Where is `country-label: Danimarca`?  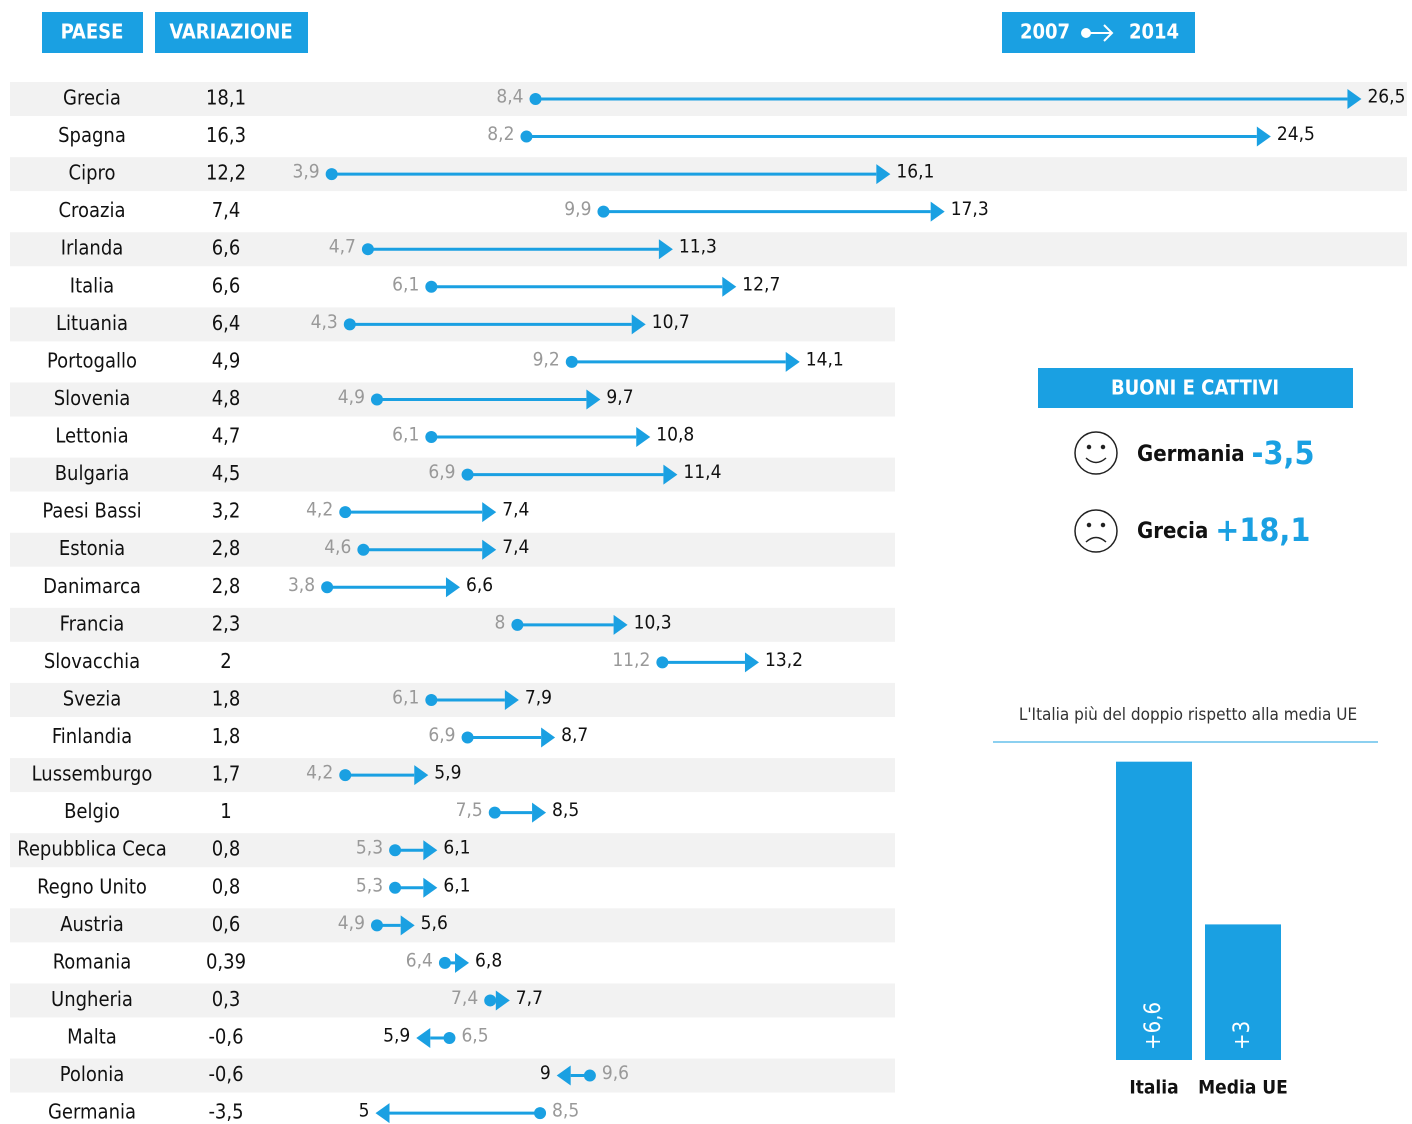
country-label: Danimarca is located at coordinates (92, 586).